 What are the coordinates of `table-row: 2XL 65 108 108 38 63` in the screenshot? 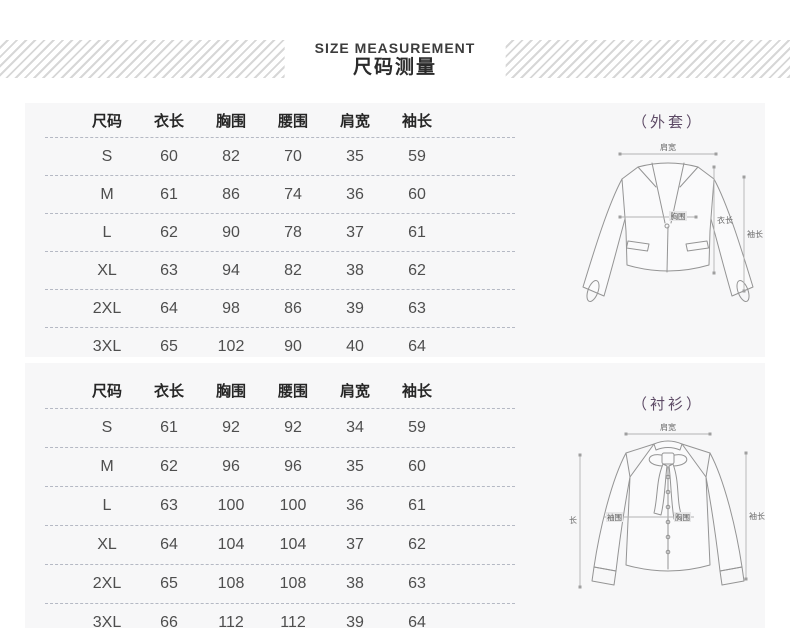 It's located at (280, 584).